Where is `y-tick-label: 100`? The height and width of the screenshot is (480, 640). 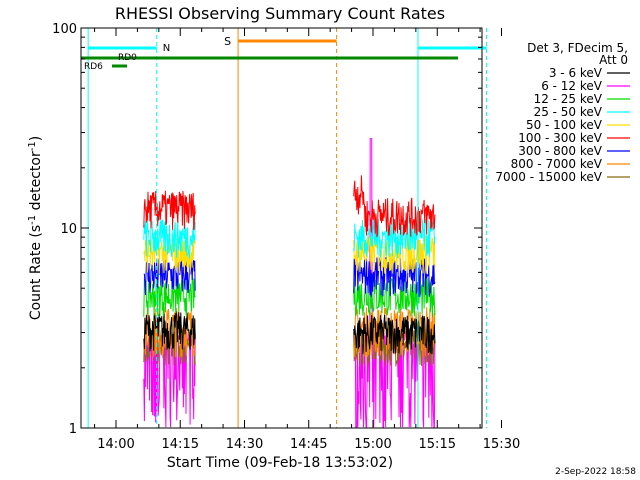 y-tick-label: 100 is located at coordinates (64, 29).